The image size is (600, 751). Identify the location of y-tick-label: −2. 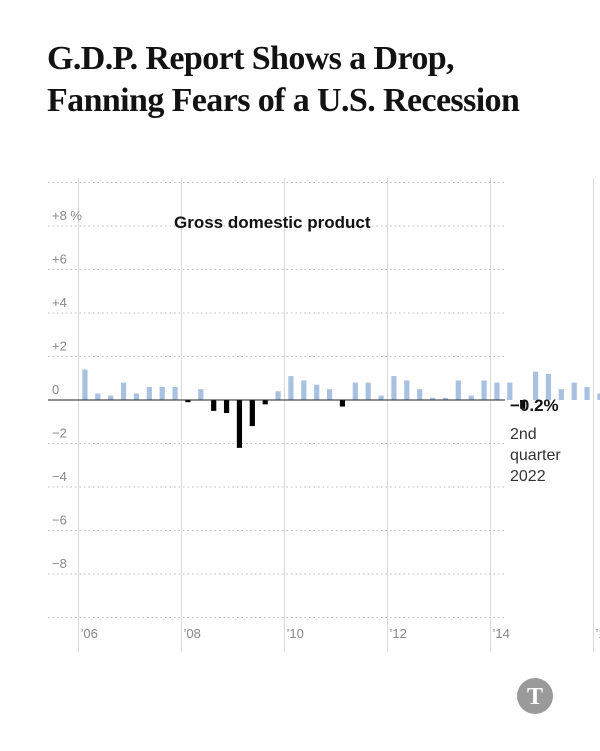
(59, 433).